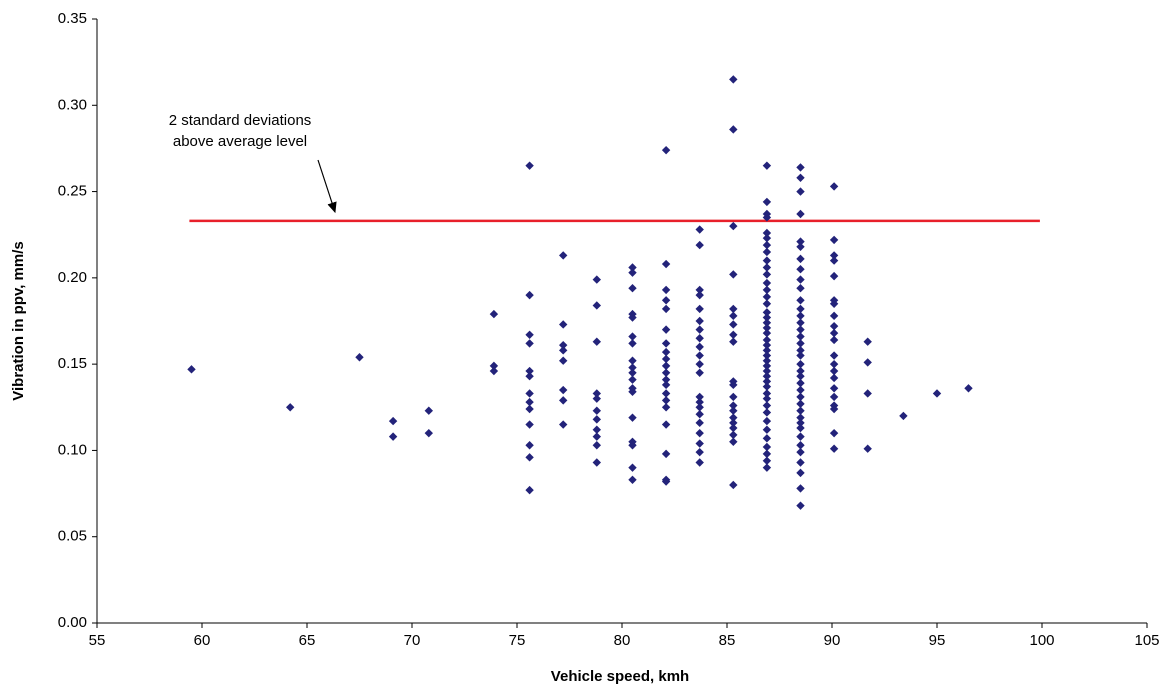  I want to click on x-axis-title: Vehicle speed, kmh, so click(620, 676).